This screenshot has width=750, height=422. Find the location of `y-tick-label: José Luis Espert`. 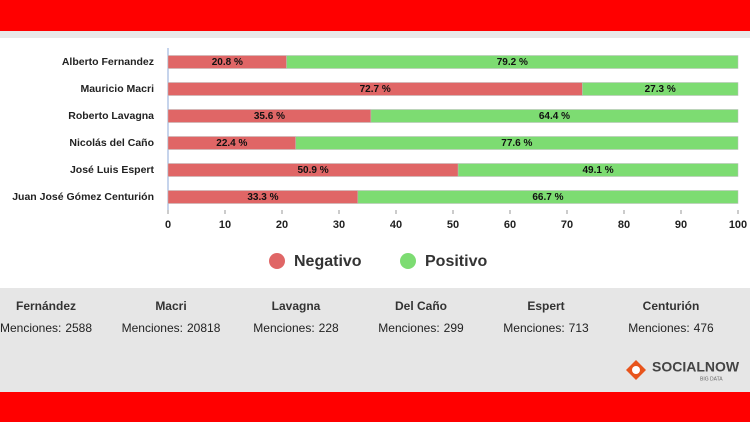

y-tick-label: José Luis Espert is located at coordinates (112, 170).